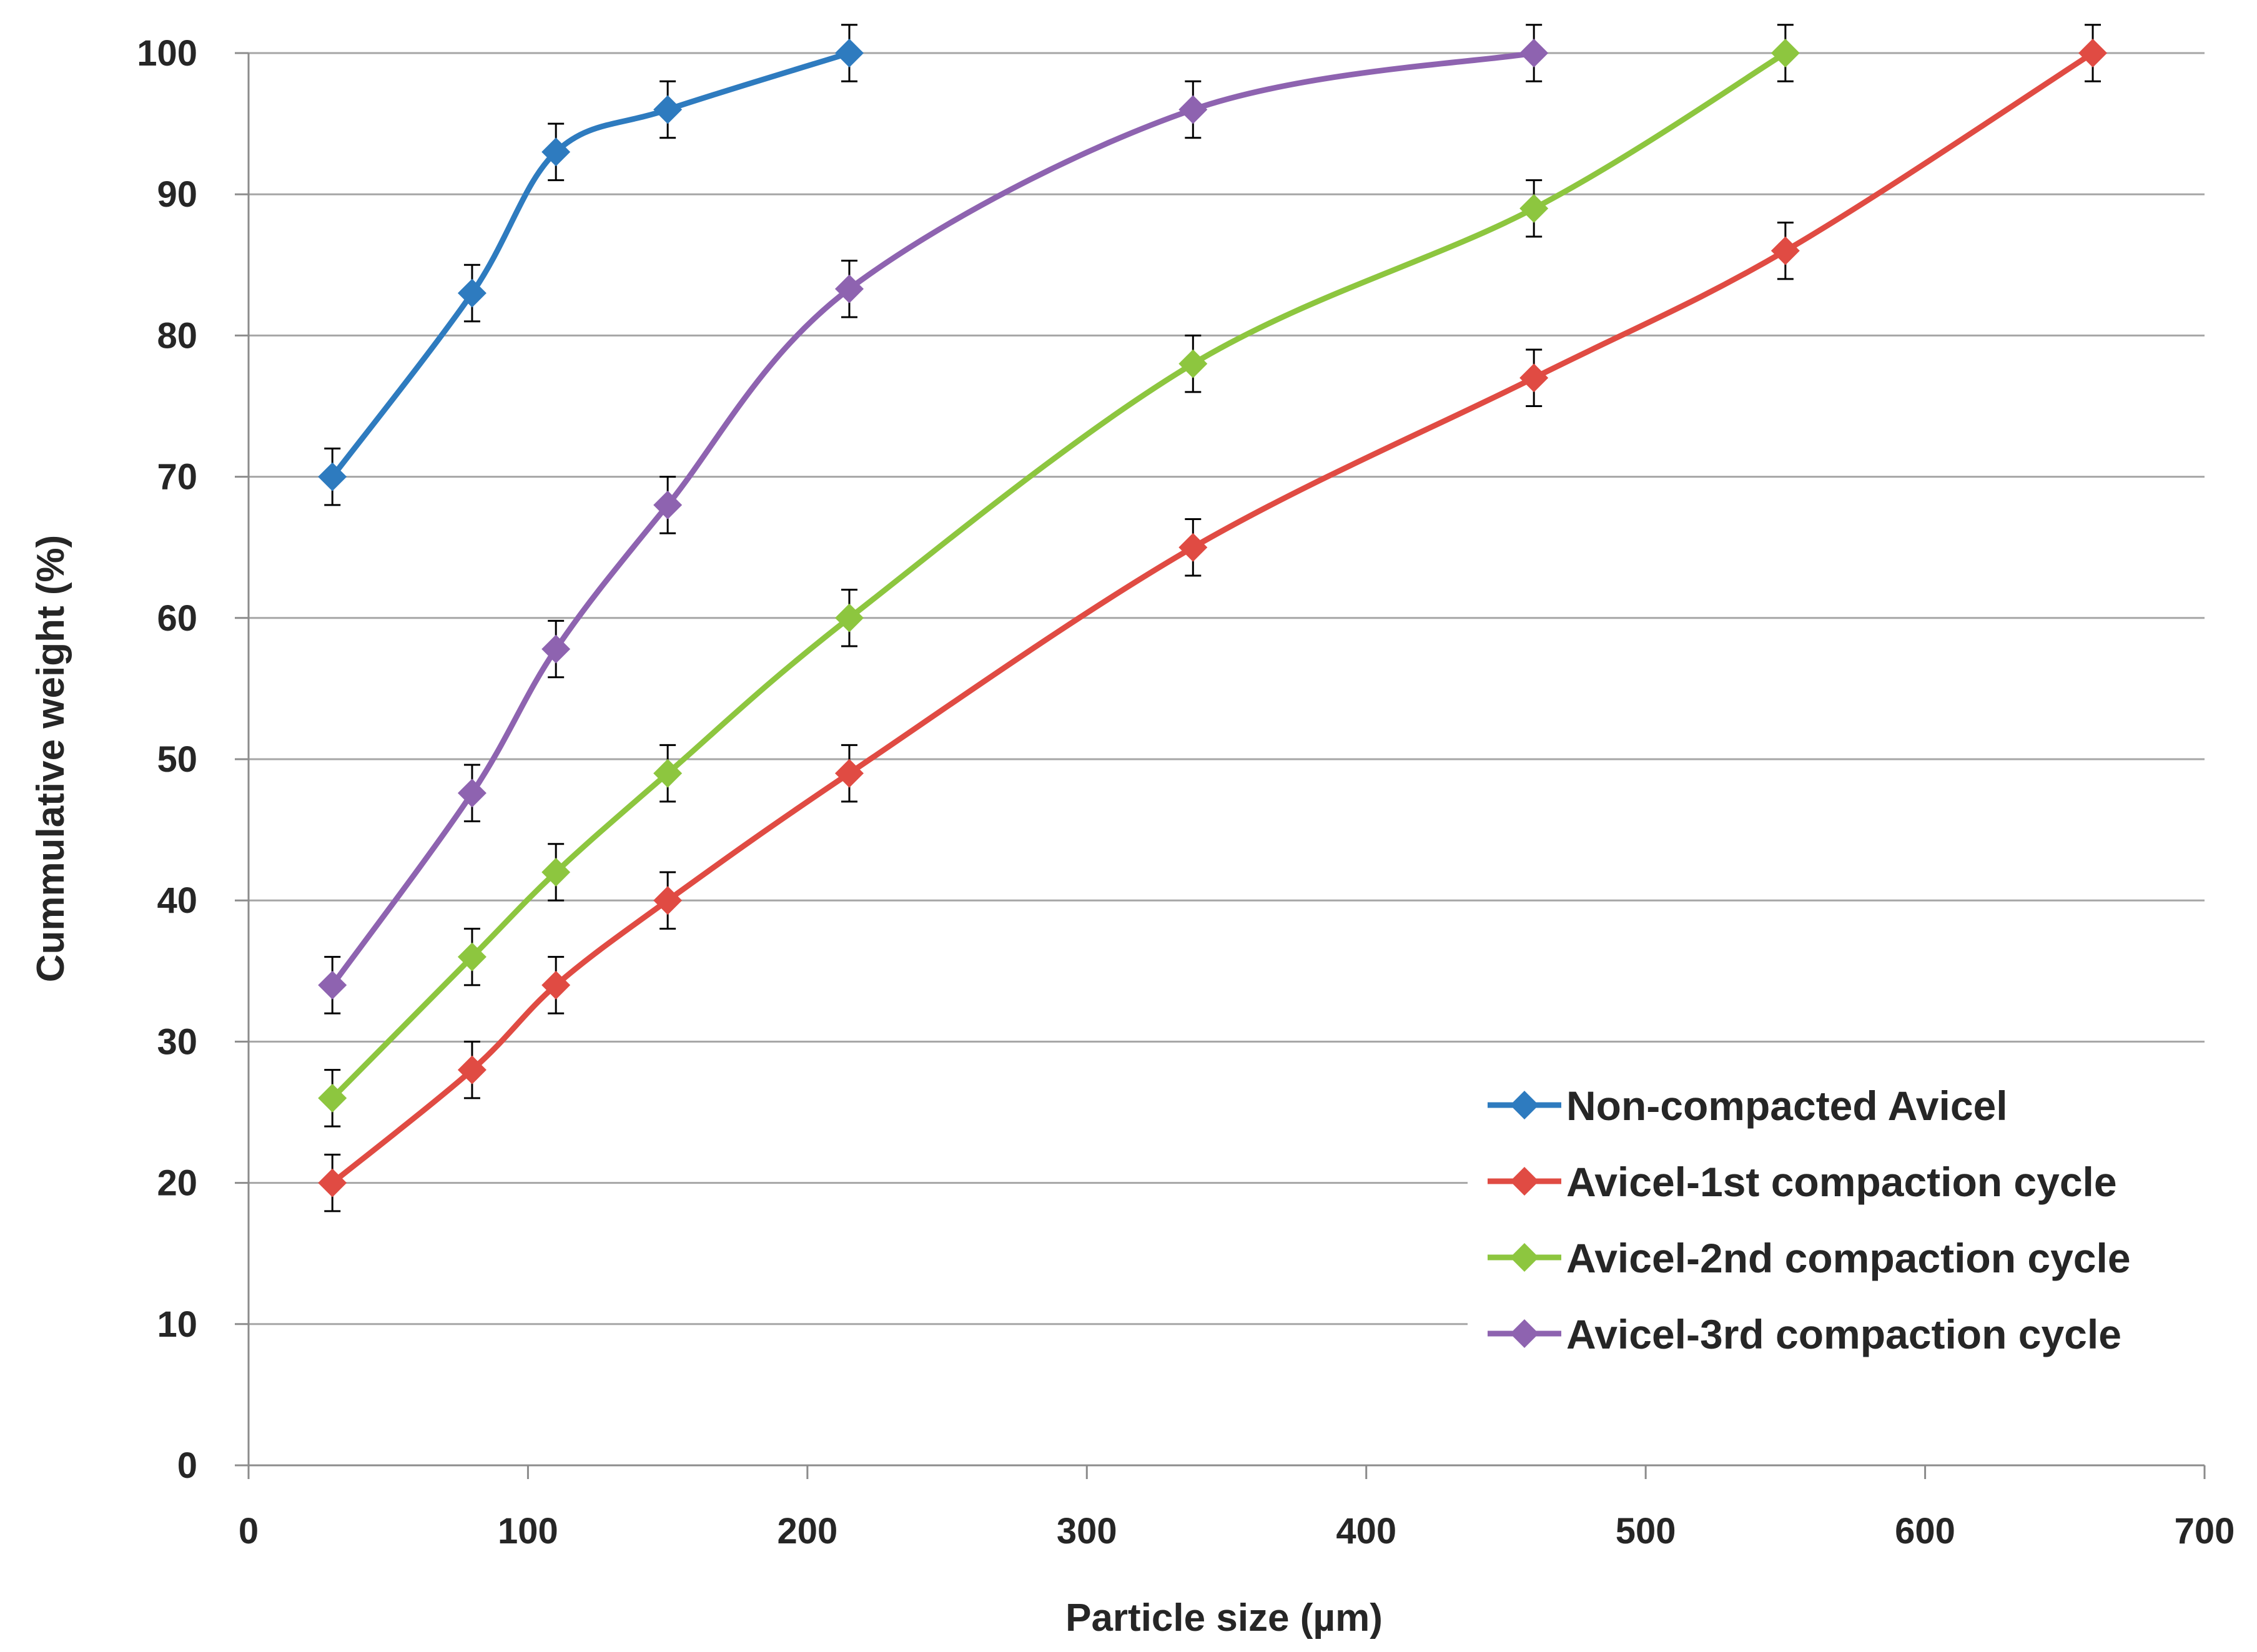  I want to click on y-axis-title: Cummulative weight (%), so click(51, 759).